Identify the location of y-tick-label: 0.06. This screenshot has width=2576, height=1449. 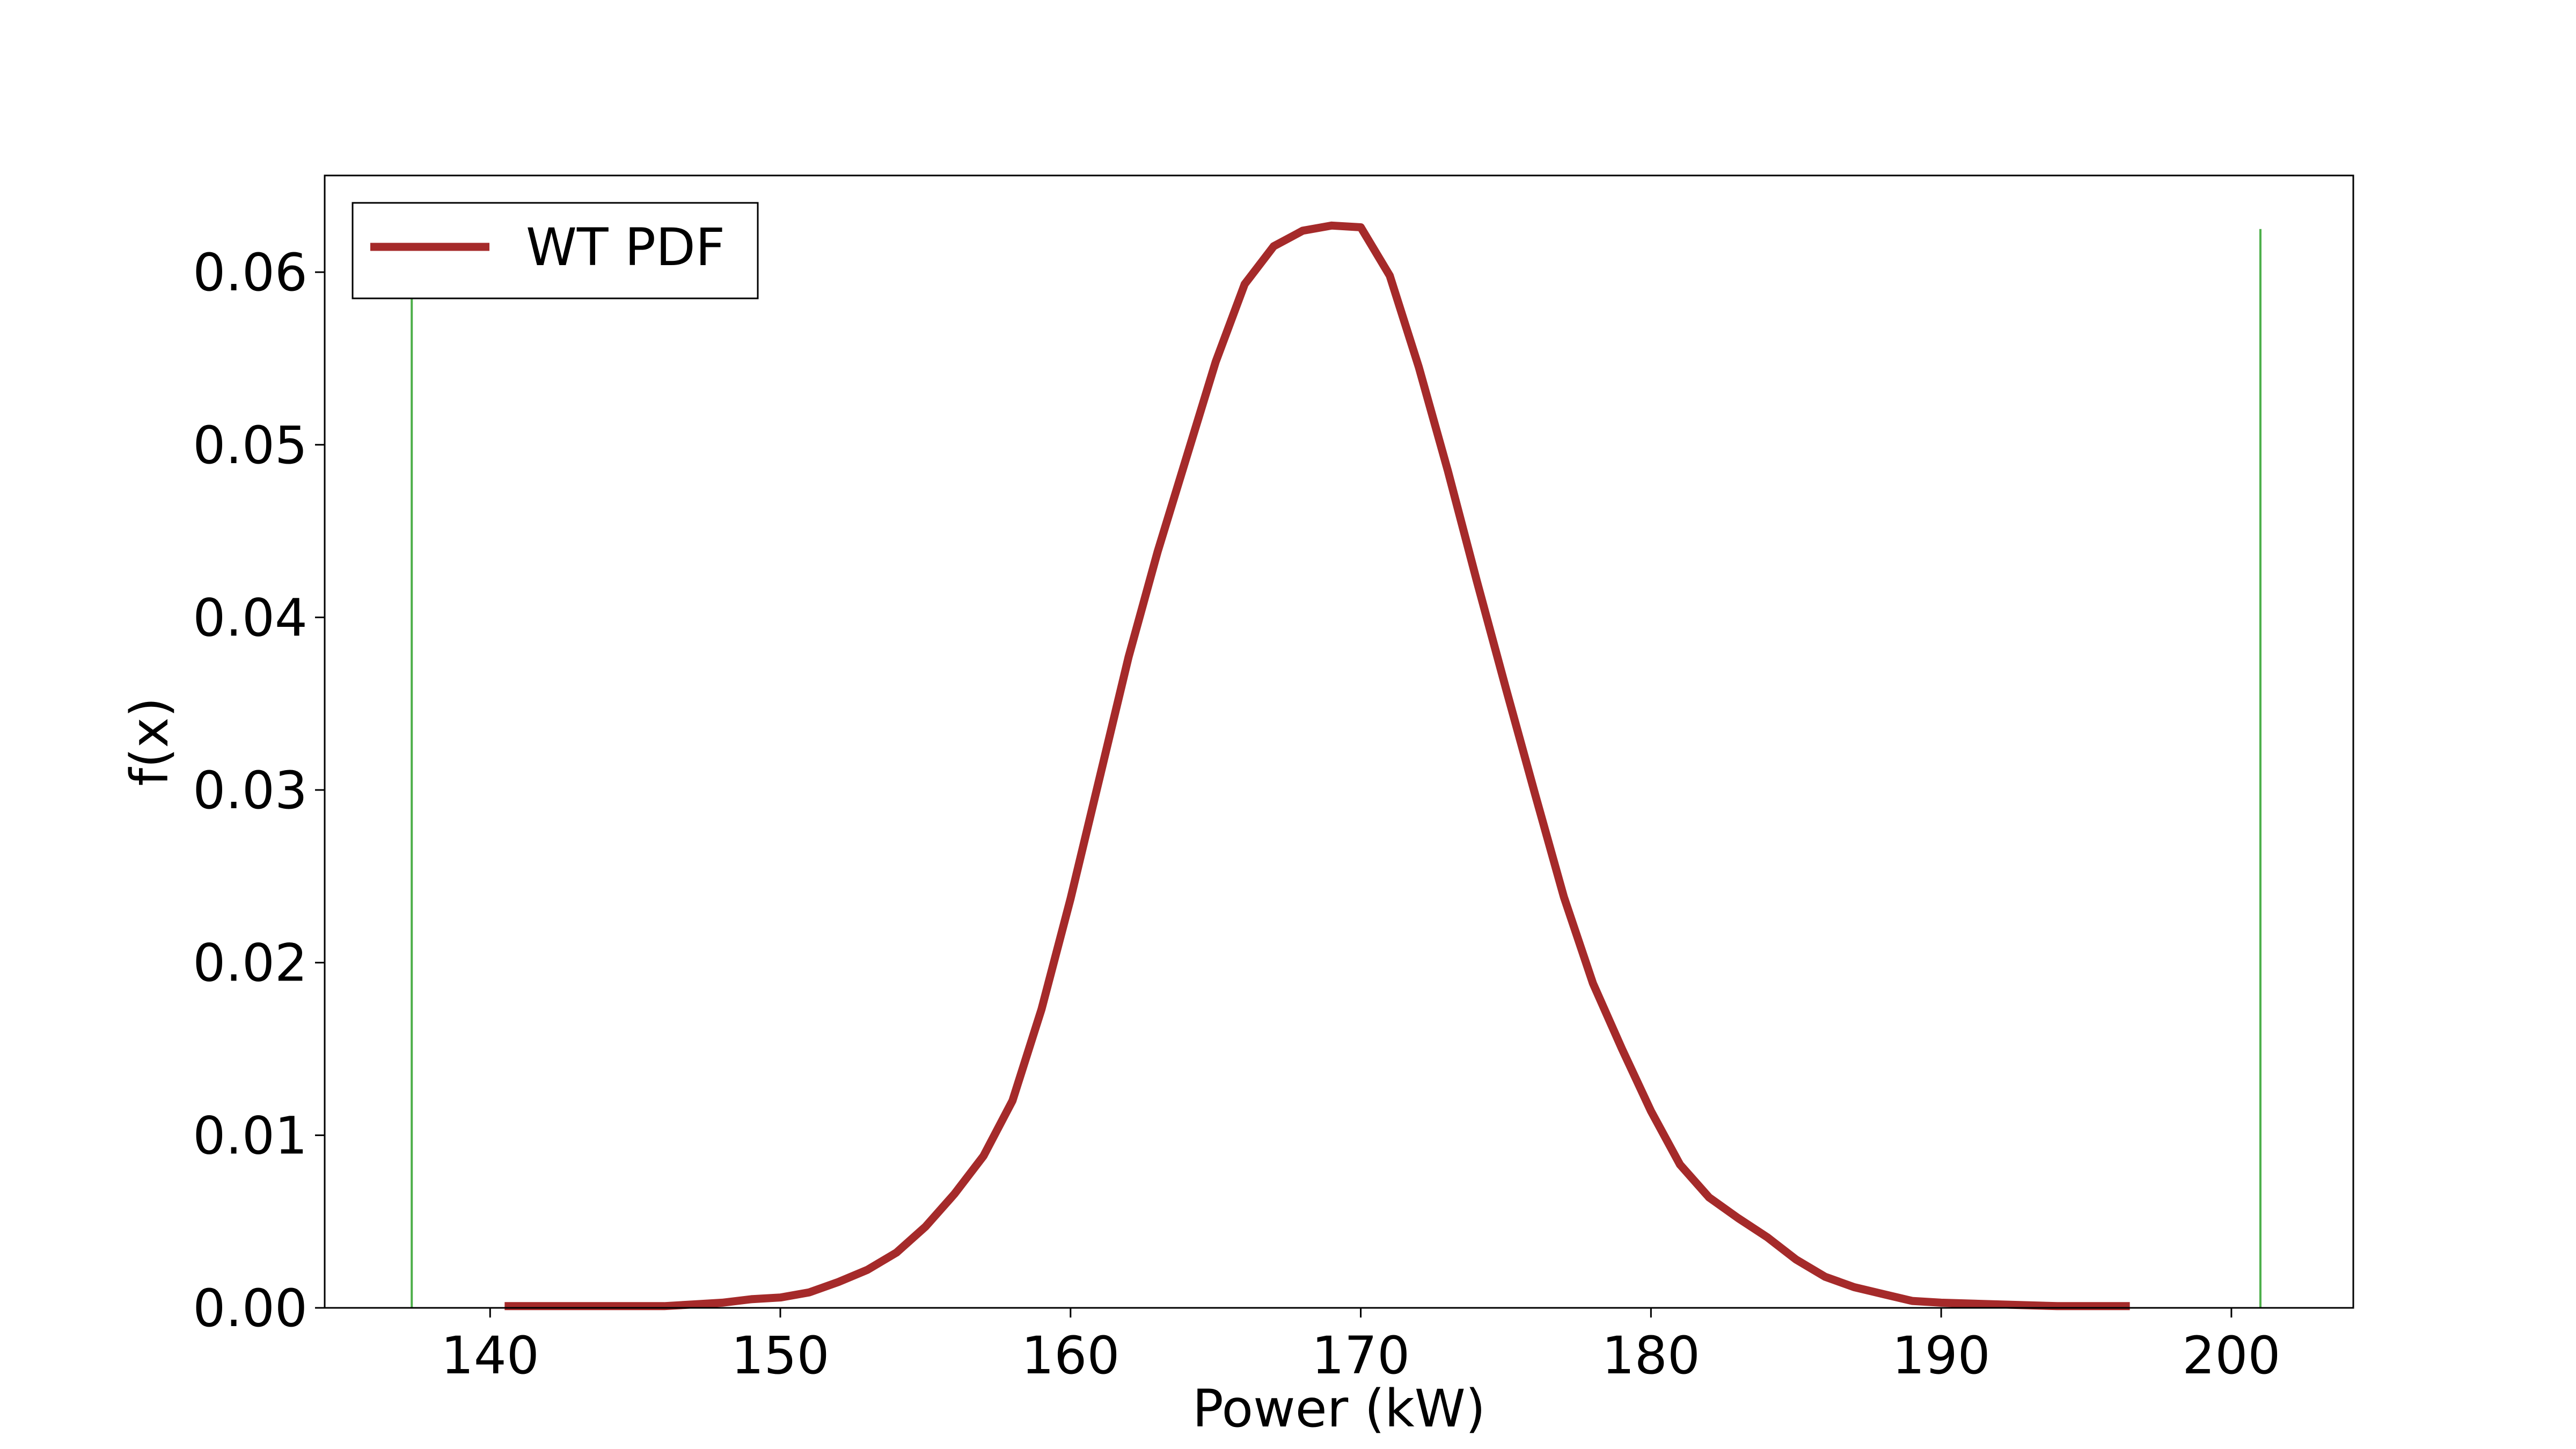
(250, 273).